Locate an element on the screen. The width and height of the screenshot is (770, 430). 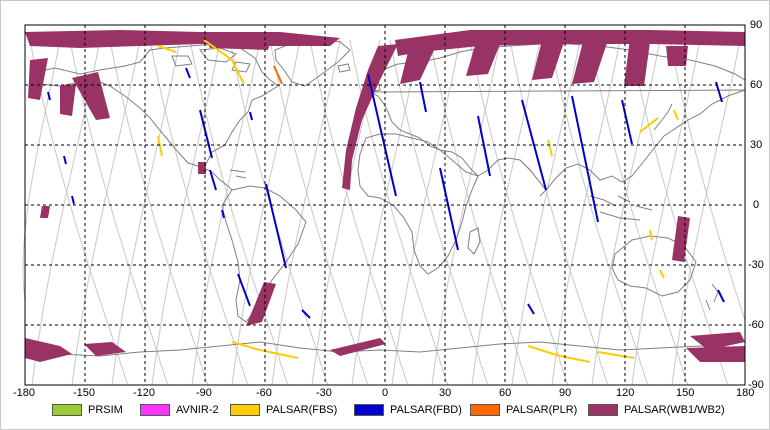
australia-coast is located at coordinates (654, 266).